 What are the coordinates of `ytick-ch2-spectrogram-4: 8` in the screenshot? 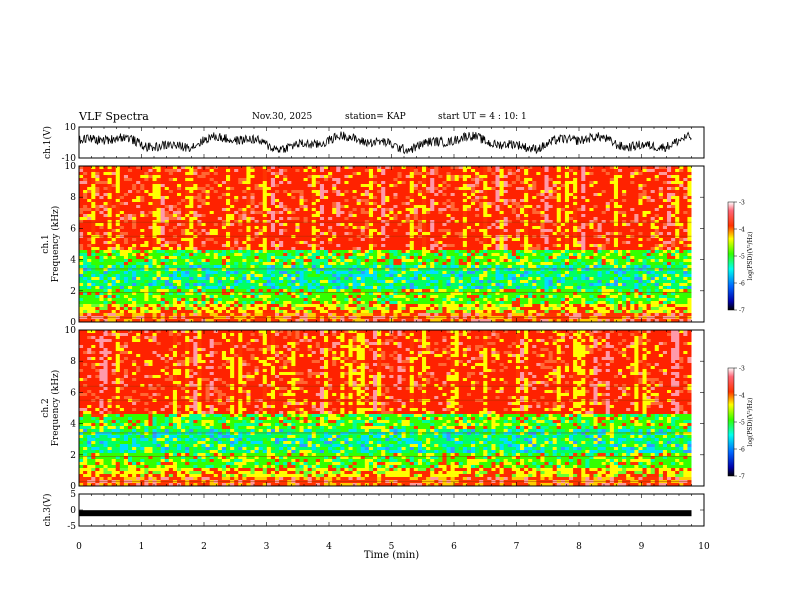 It's located at (73, 362).